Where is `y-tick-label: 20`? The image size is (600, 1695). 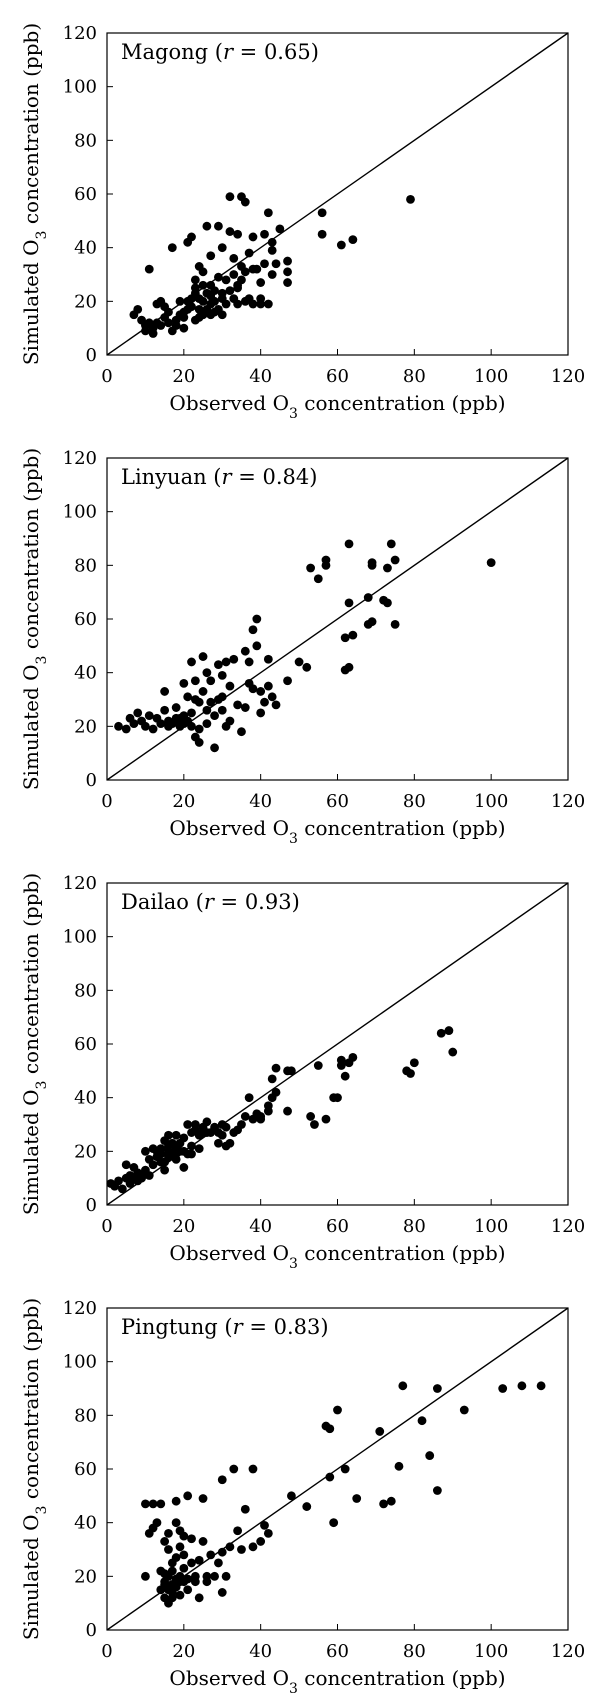 y-tick-label: 20 is located at coordinates (85, 1151).